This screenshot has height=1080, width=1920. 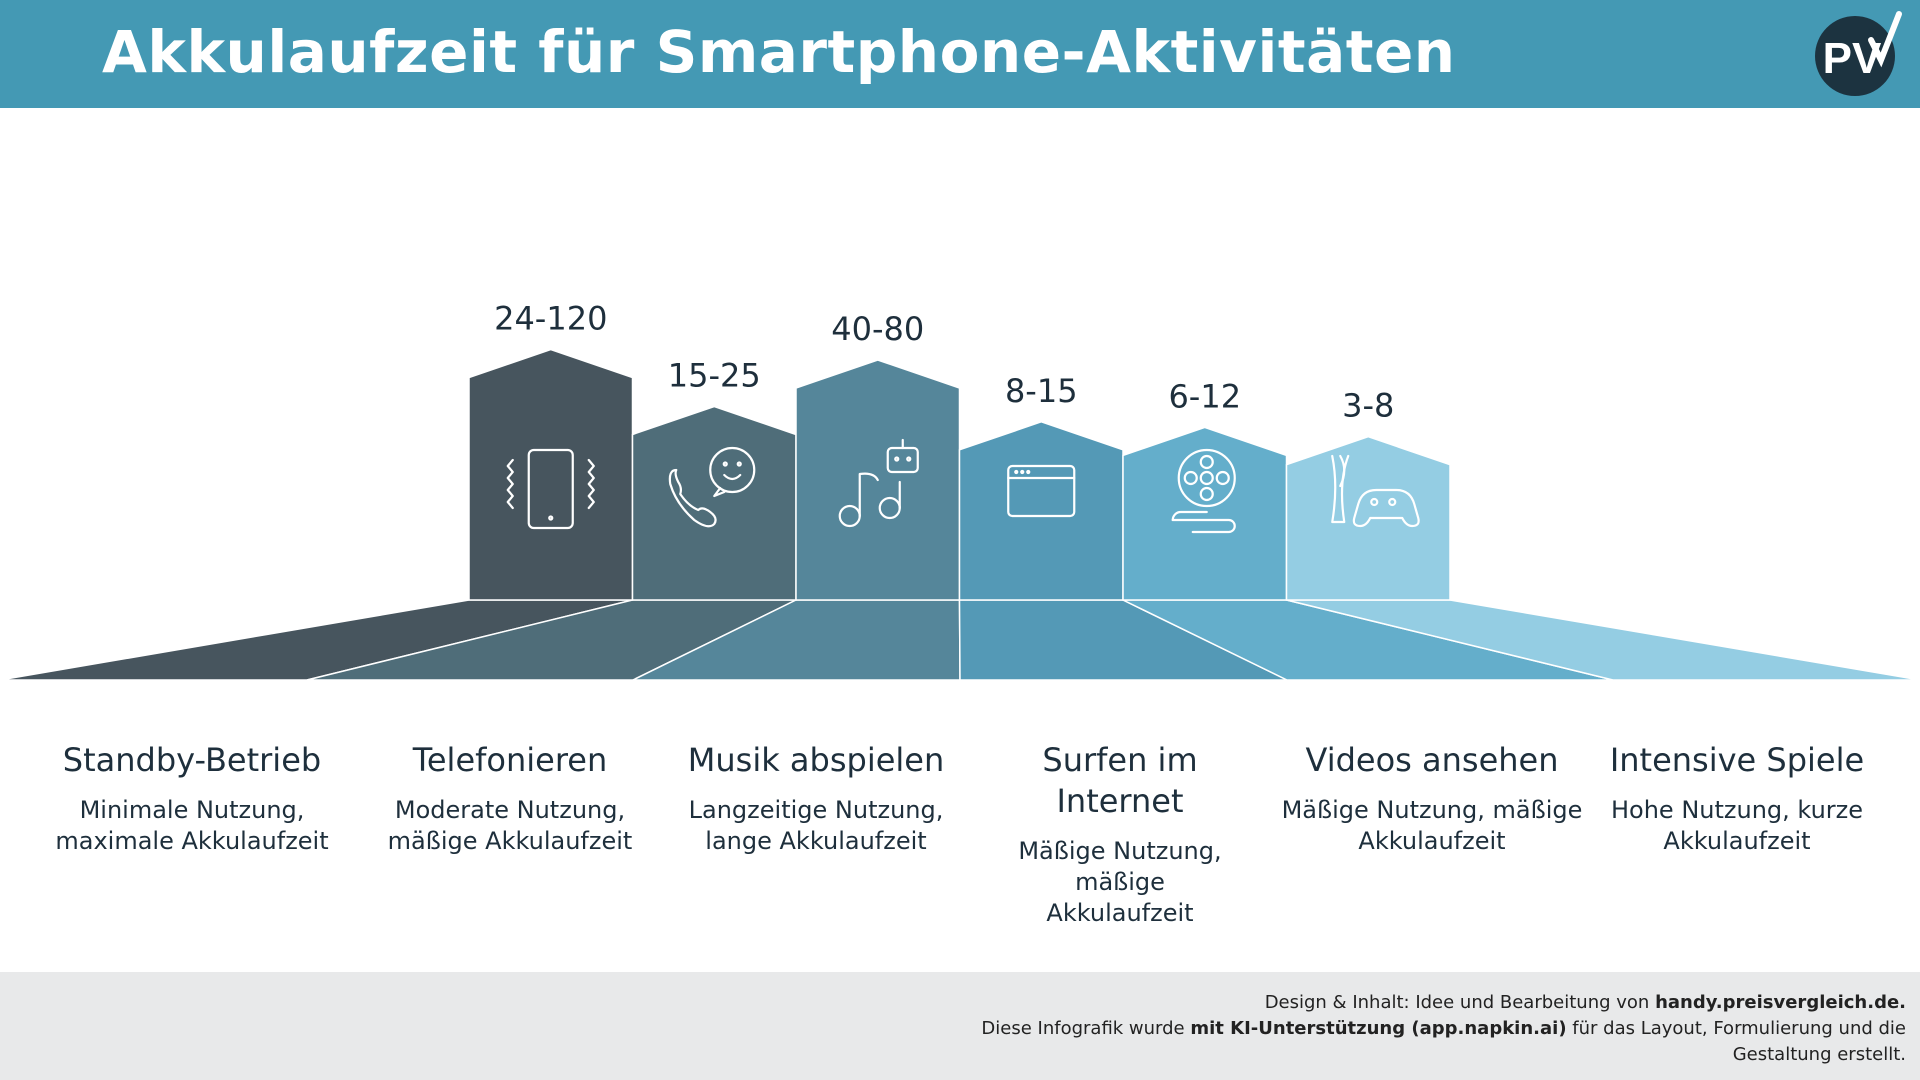 What do you see at coordinates (1120, 780) in the screenshot?
I see `category-title: Surfen im Internet` at bounding box center [1120, 780].